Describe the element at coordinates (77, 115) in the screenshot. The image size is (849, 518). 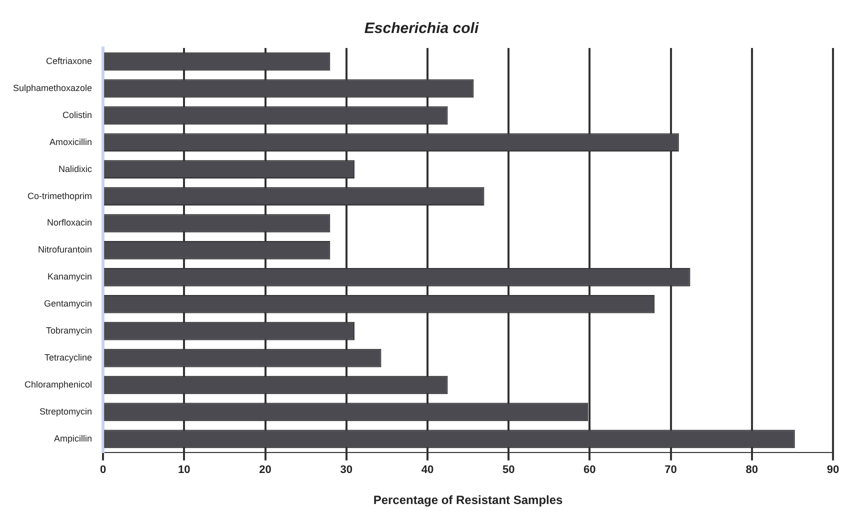
I see `y-tick-label: Colistin` at that location.